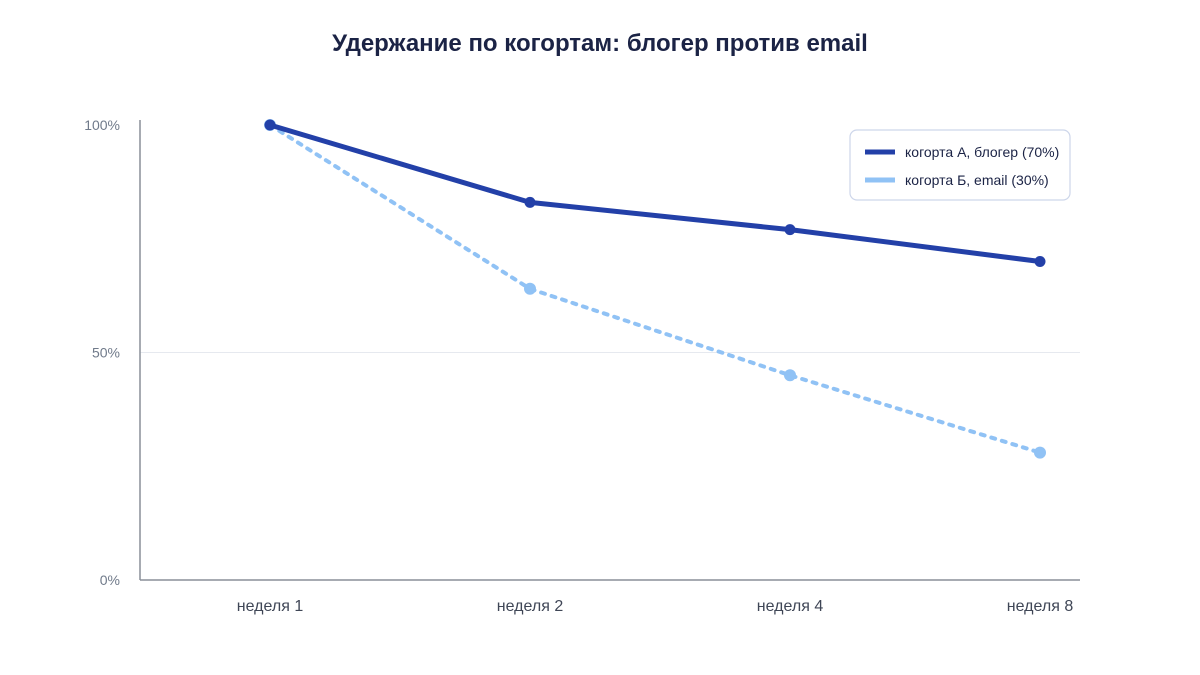 The width and height of the screenshot is (1200, 675). Describe the element at coordinates (530, 606) in the screenshot. I see `x-tick-label-1: неделя 2` at that location.